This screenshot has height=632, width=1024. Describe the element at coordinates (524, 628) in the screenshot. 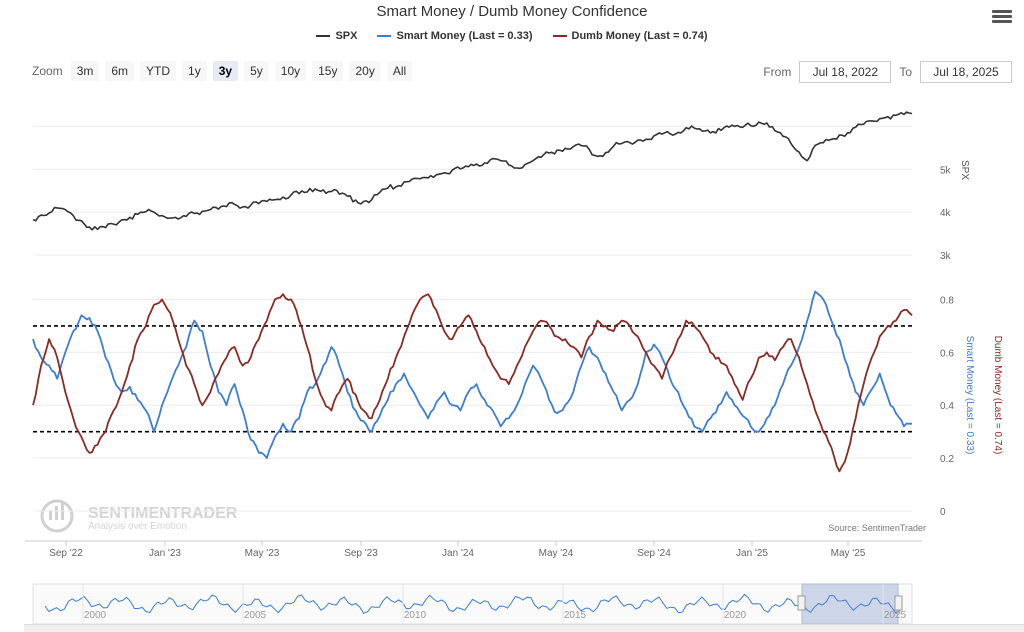

I see `horizontal-scrollbar` at that location.